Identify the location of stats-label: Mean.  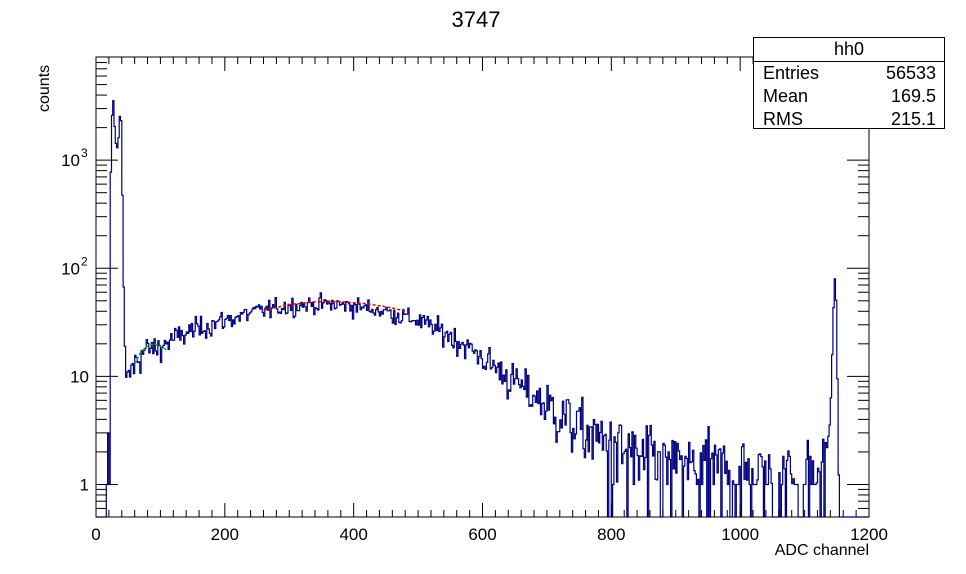
(786, 96).